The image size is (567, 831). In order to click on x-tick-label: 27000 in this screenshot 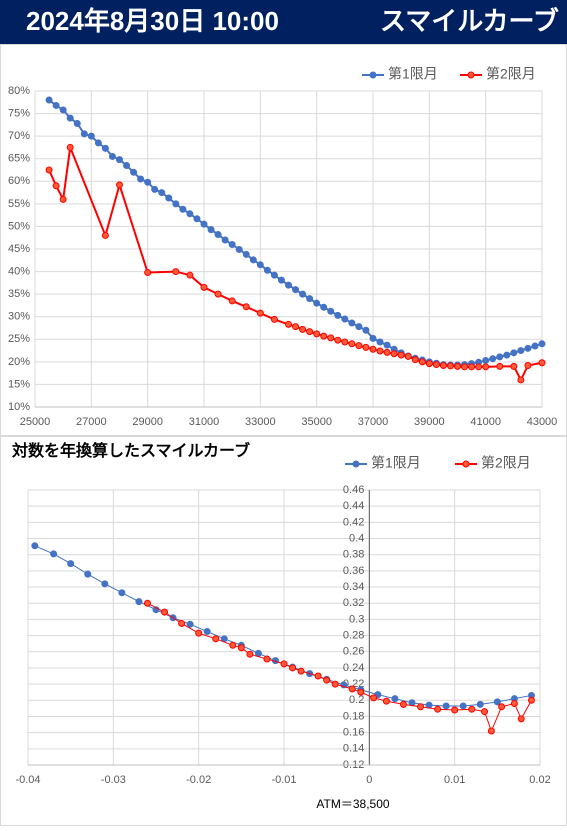, I will do `click(91, 422)`.